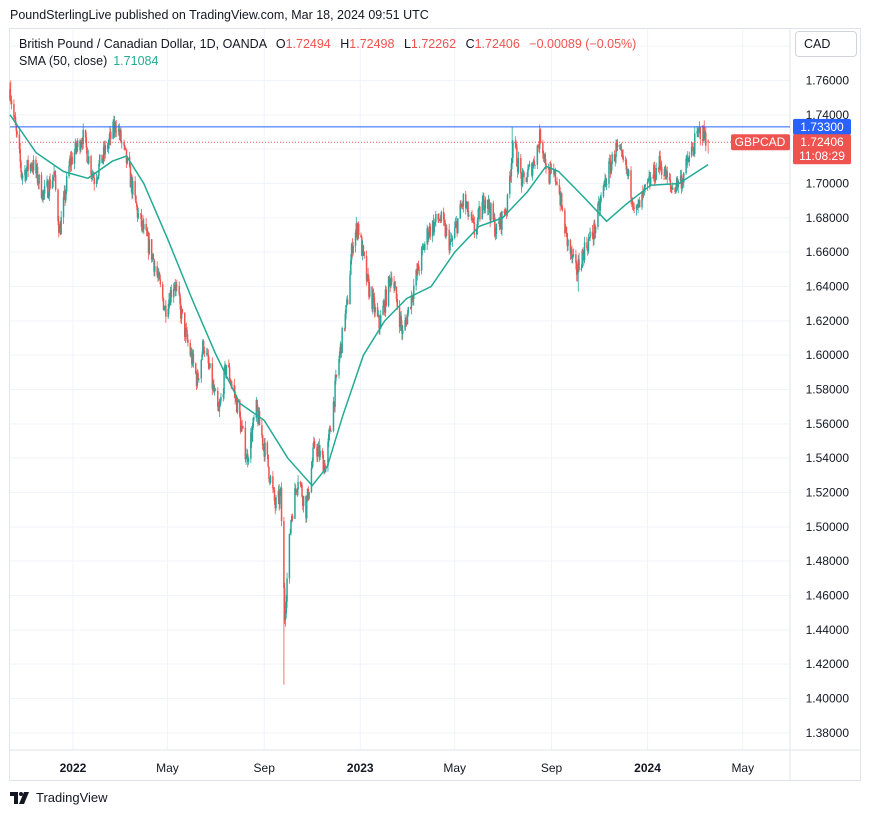  What do you see at coordinates (828, 596) in the screenshot?
I see `price-tick-label: 1.46000` at bounding box center [828, 596].